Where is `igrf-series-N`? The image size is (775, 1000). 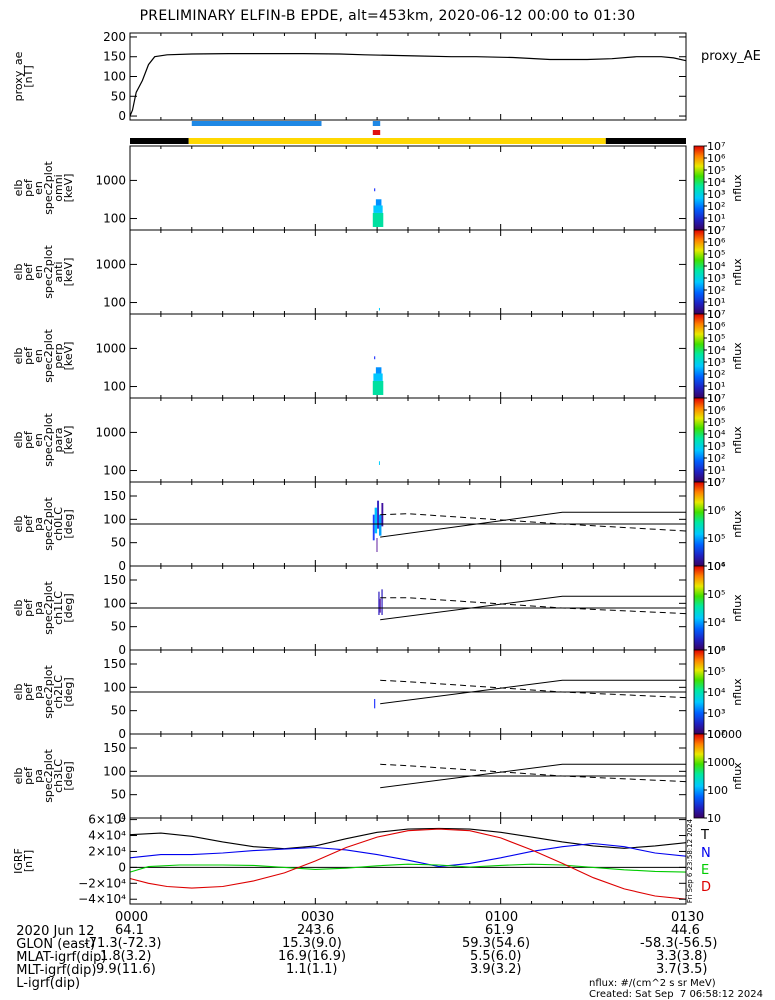
igrf-series-N is located at coordinates (408, 855).